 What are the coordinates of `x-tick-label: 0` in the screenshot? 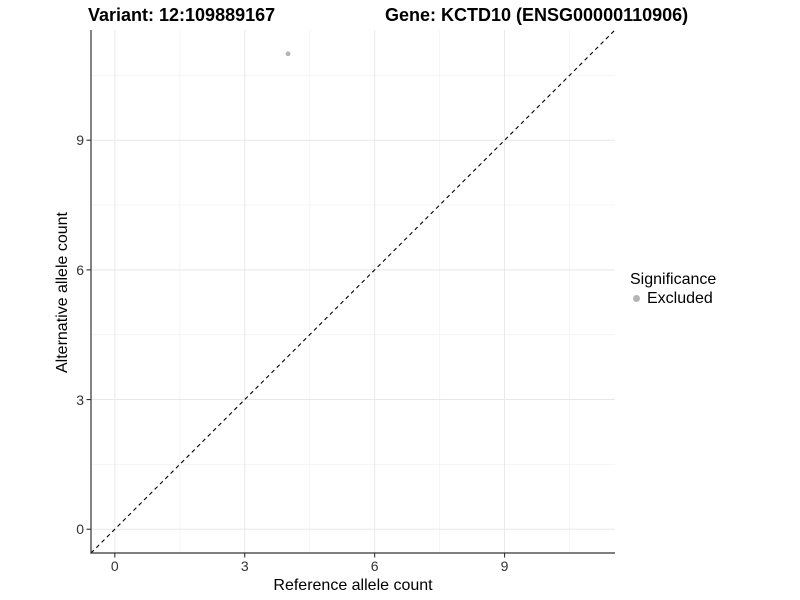 It's located at (114, 566).